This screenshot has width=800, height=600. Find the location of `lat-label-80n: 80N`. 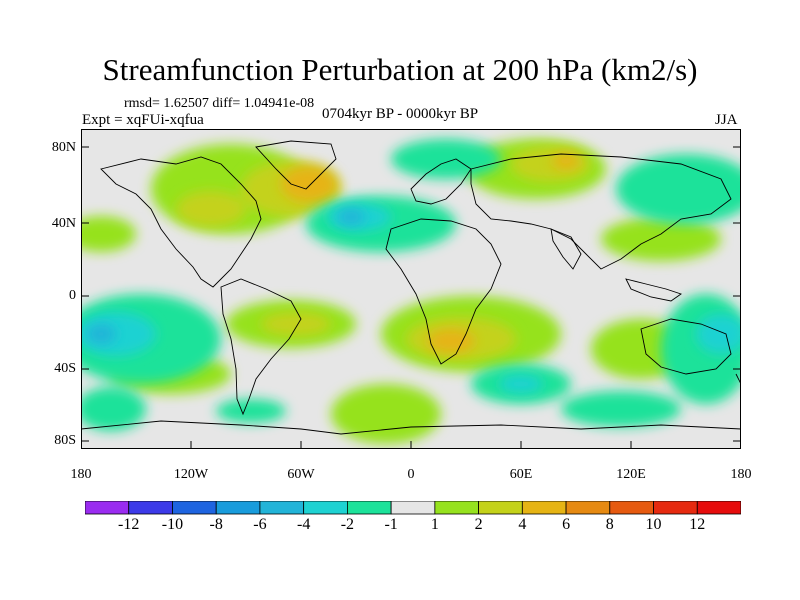

lat-label-80n: 80N is located at coordinates (63, 147).